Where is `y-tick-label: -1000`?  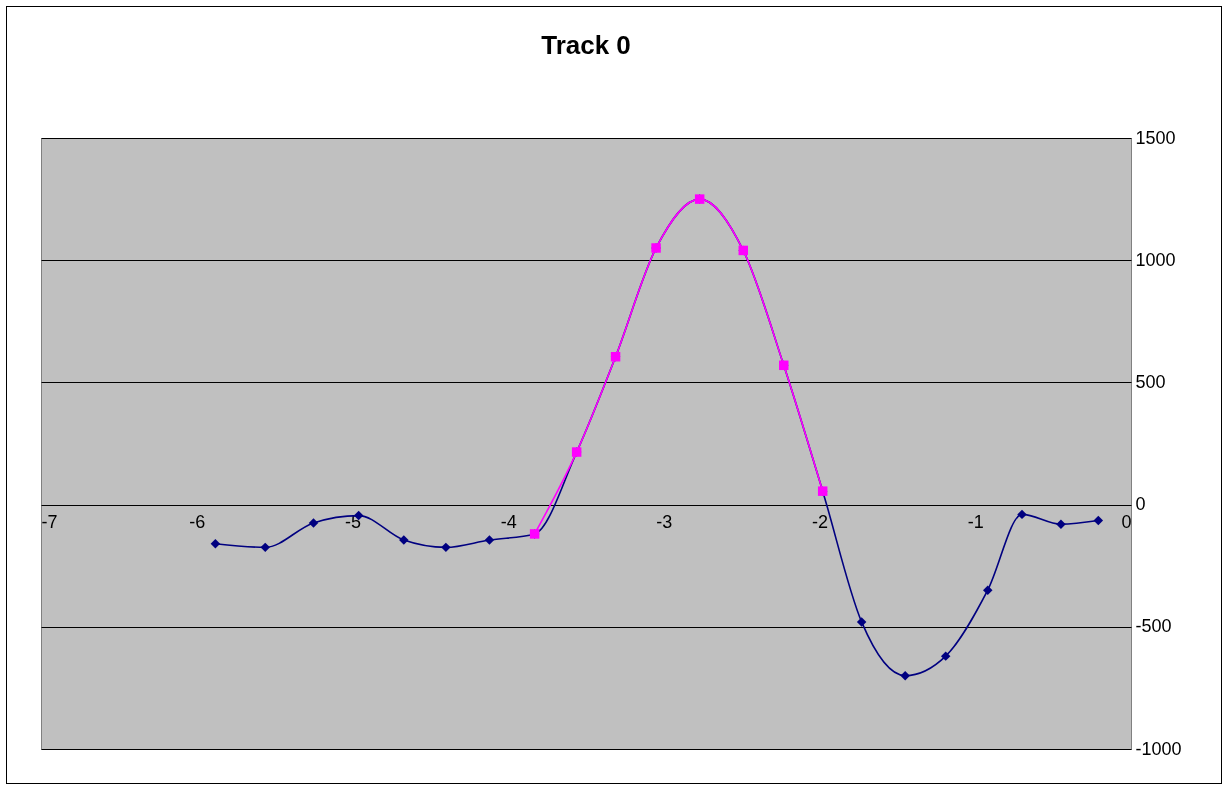 y-tick-label: -1000 is located at coordinates (1158, 748).